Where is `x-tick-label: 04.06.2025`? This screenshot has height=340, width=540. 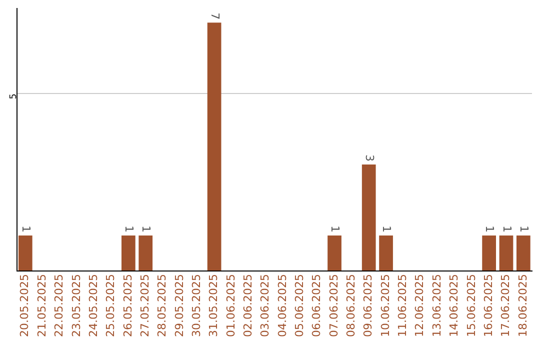
x-tick-label: 04.06.2025 is located at coordinates (282, 306).